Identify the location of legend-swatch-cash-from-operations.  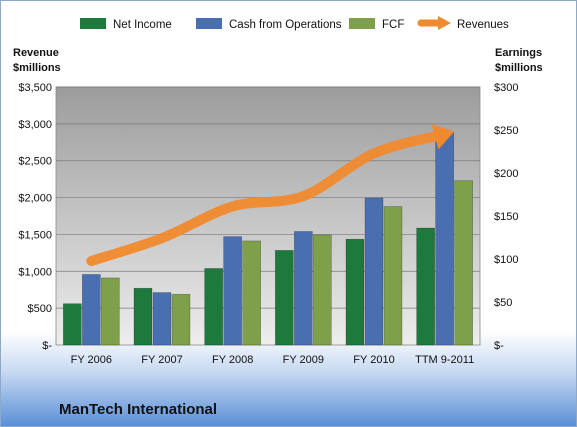
(209, 23).